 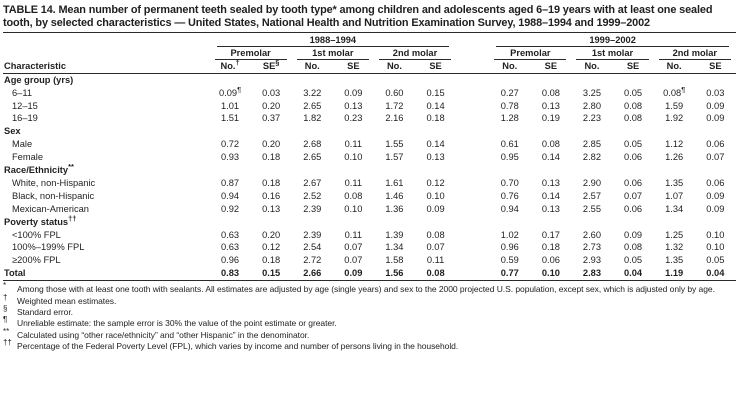 What do you see at coordinates (230, 91) in the screenshot?
I see `value-cell: 0.09¶` at bounding box center [230, 91].